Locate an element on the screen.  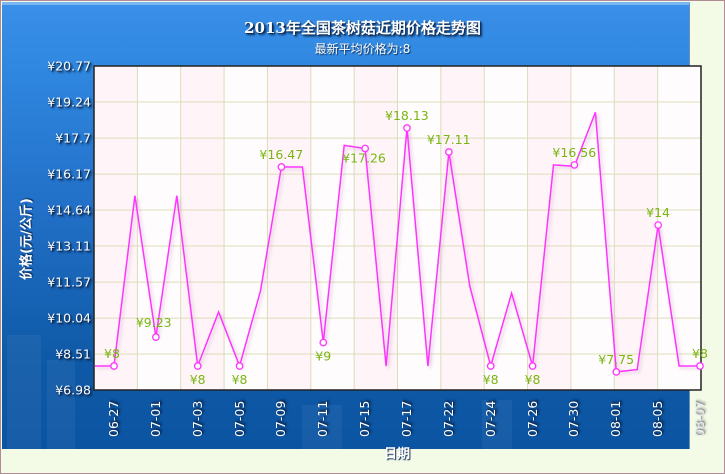
y-tick-label: ¥6.98 is located at coordinates (73, 390).